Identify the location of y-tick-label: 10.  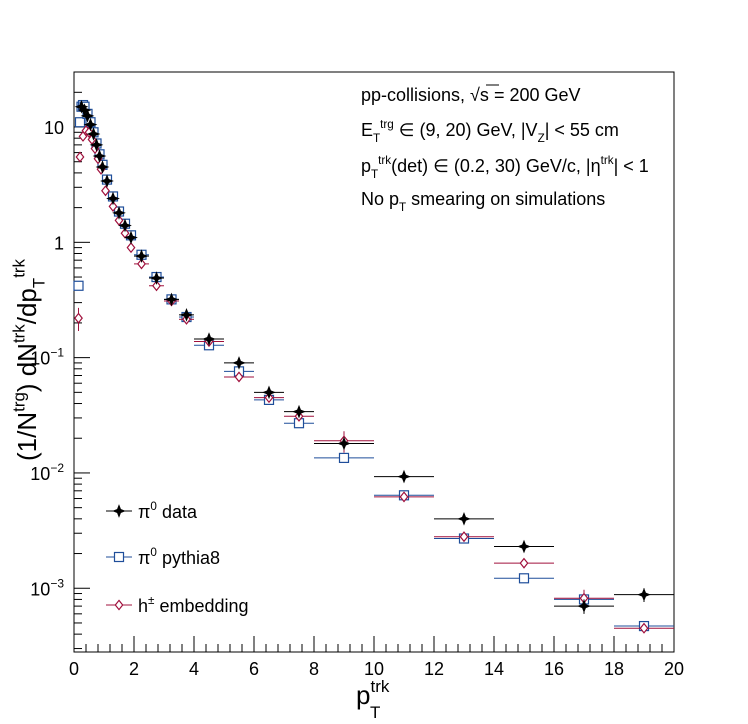
(54, 128).